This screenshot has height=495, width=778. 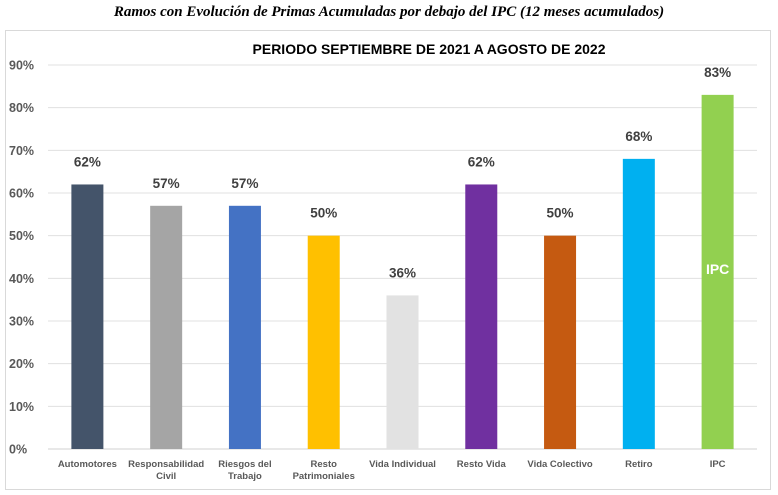 What do you see at coordinates (21, 151) in the screenshot?
I see `y-tick-label: 70%` at bounding box center [21, 151].